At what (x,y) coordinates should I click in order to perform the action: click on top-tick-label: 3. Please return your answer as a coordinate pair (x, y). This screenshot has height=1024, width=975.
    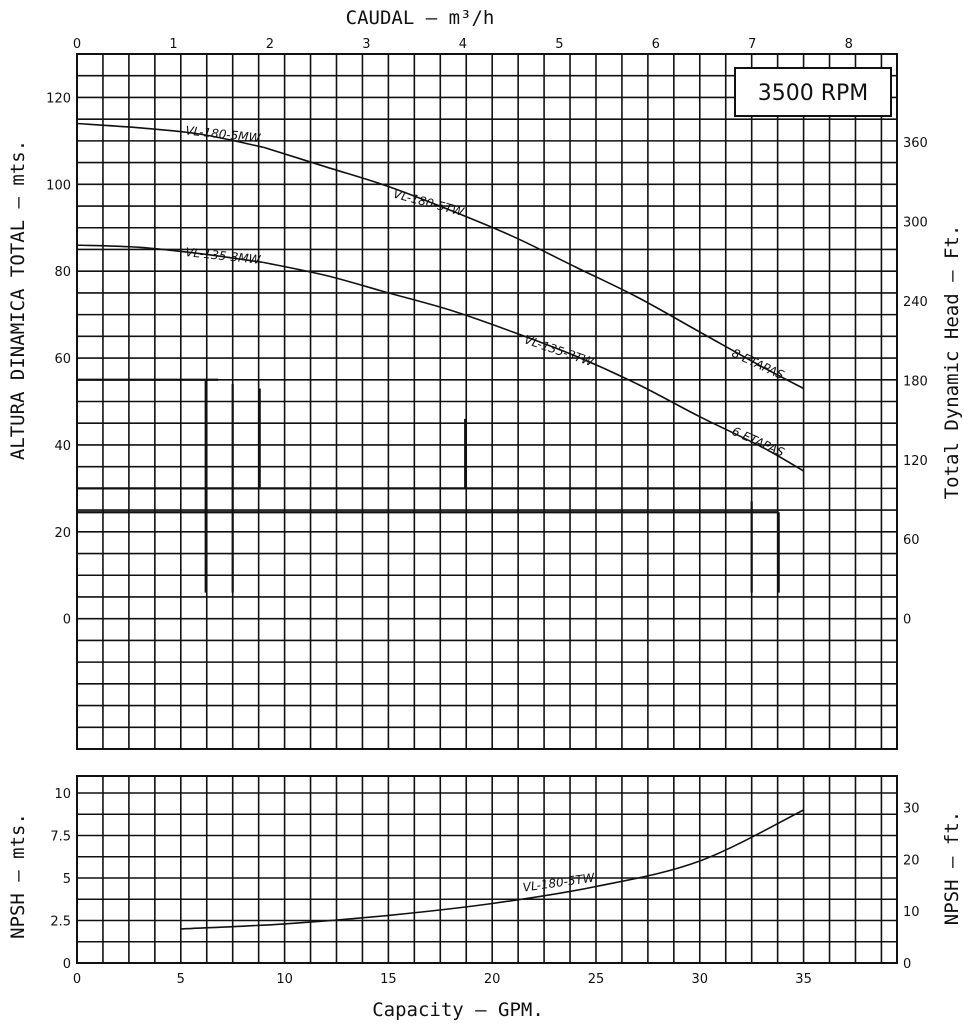
    Looking at the image, I should click on (366, 44).